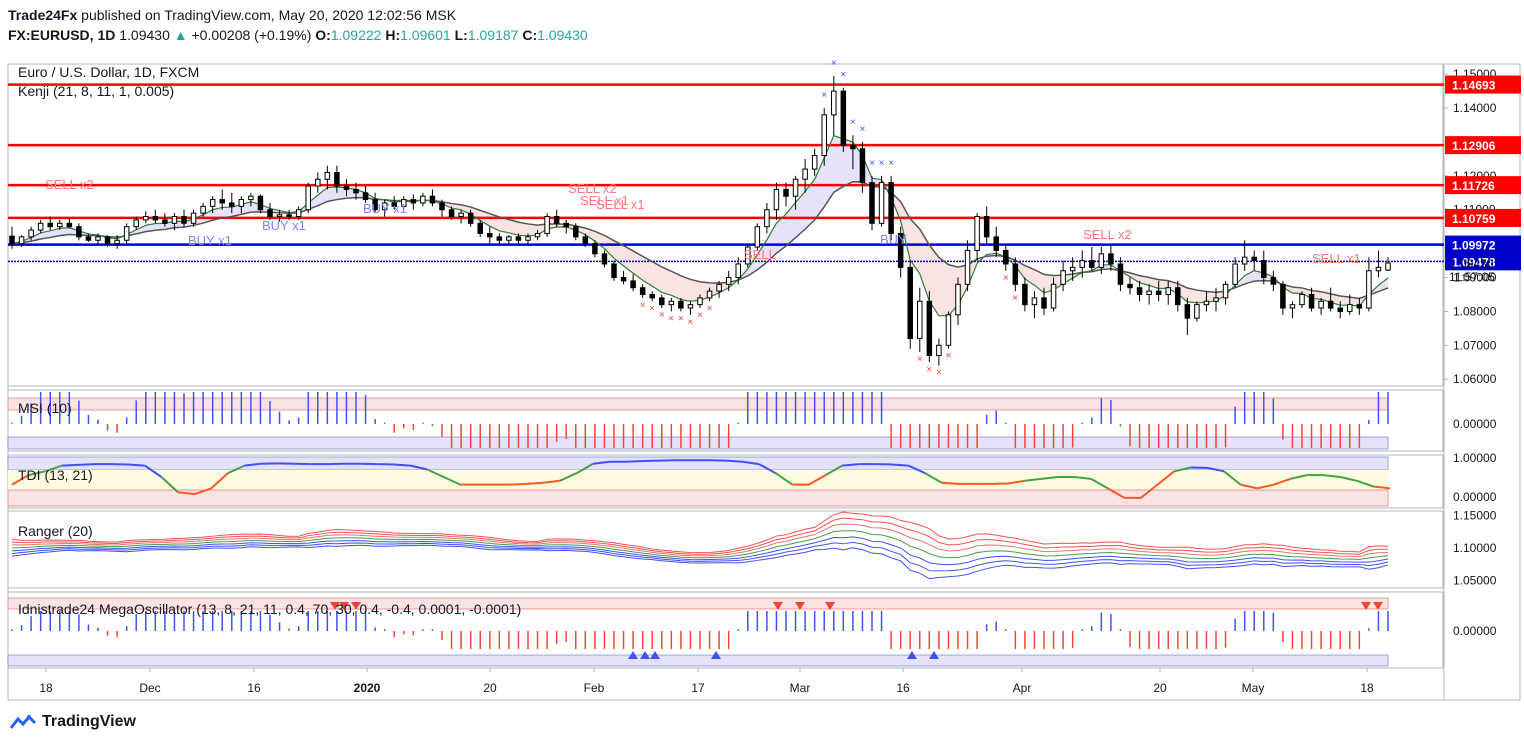  What do you see at coordinates (210, 240) in the screenshot?
I see `signal-label: BUY x1` at bounding box center [210, 240].